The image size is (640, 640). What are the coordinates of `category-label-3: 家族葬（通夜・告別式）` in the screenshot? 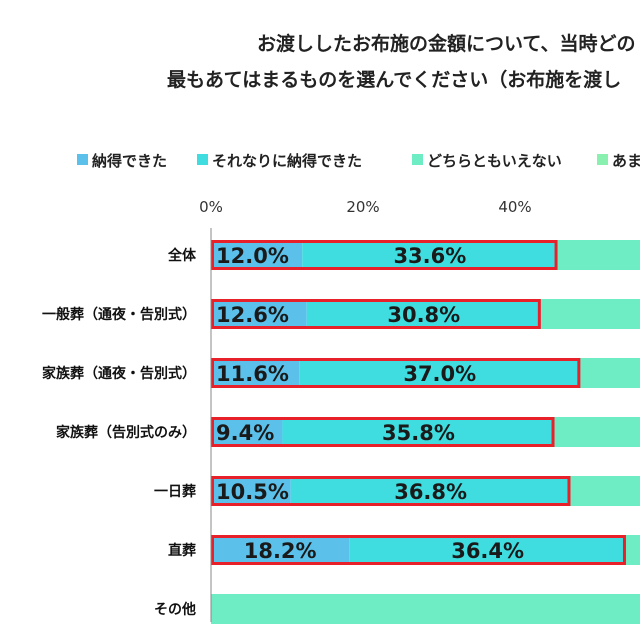 It's located at (119, 373).